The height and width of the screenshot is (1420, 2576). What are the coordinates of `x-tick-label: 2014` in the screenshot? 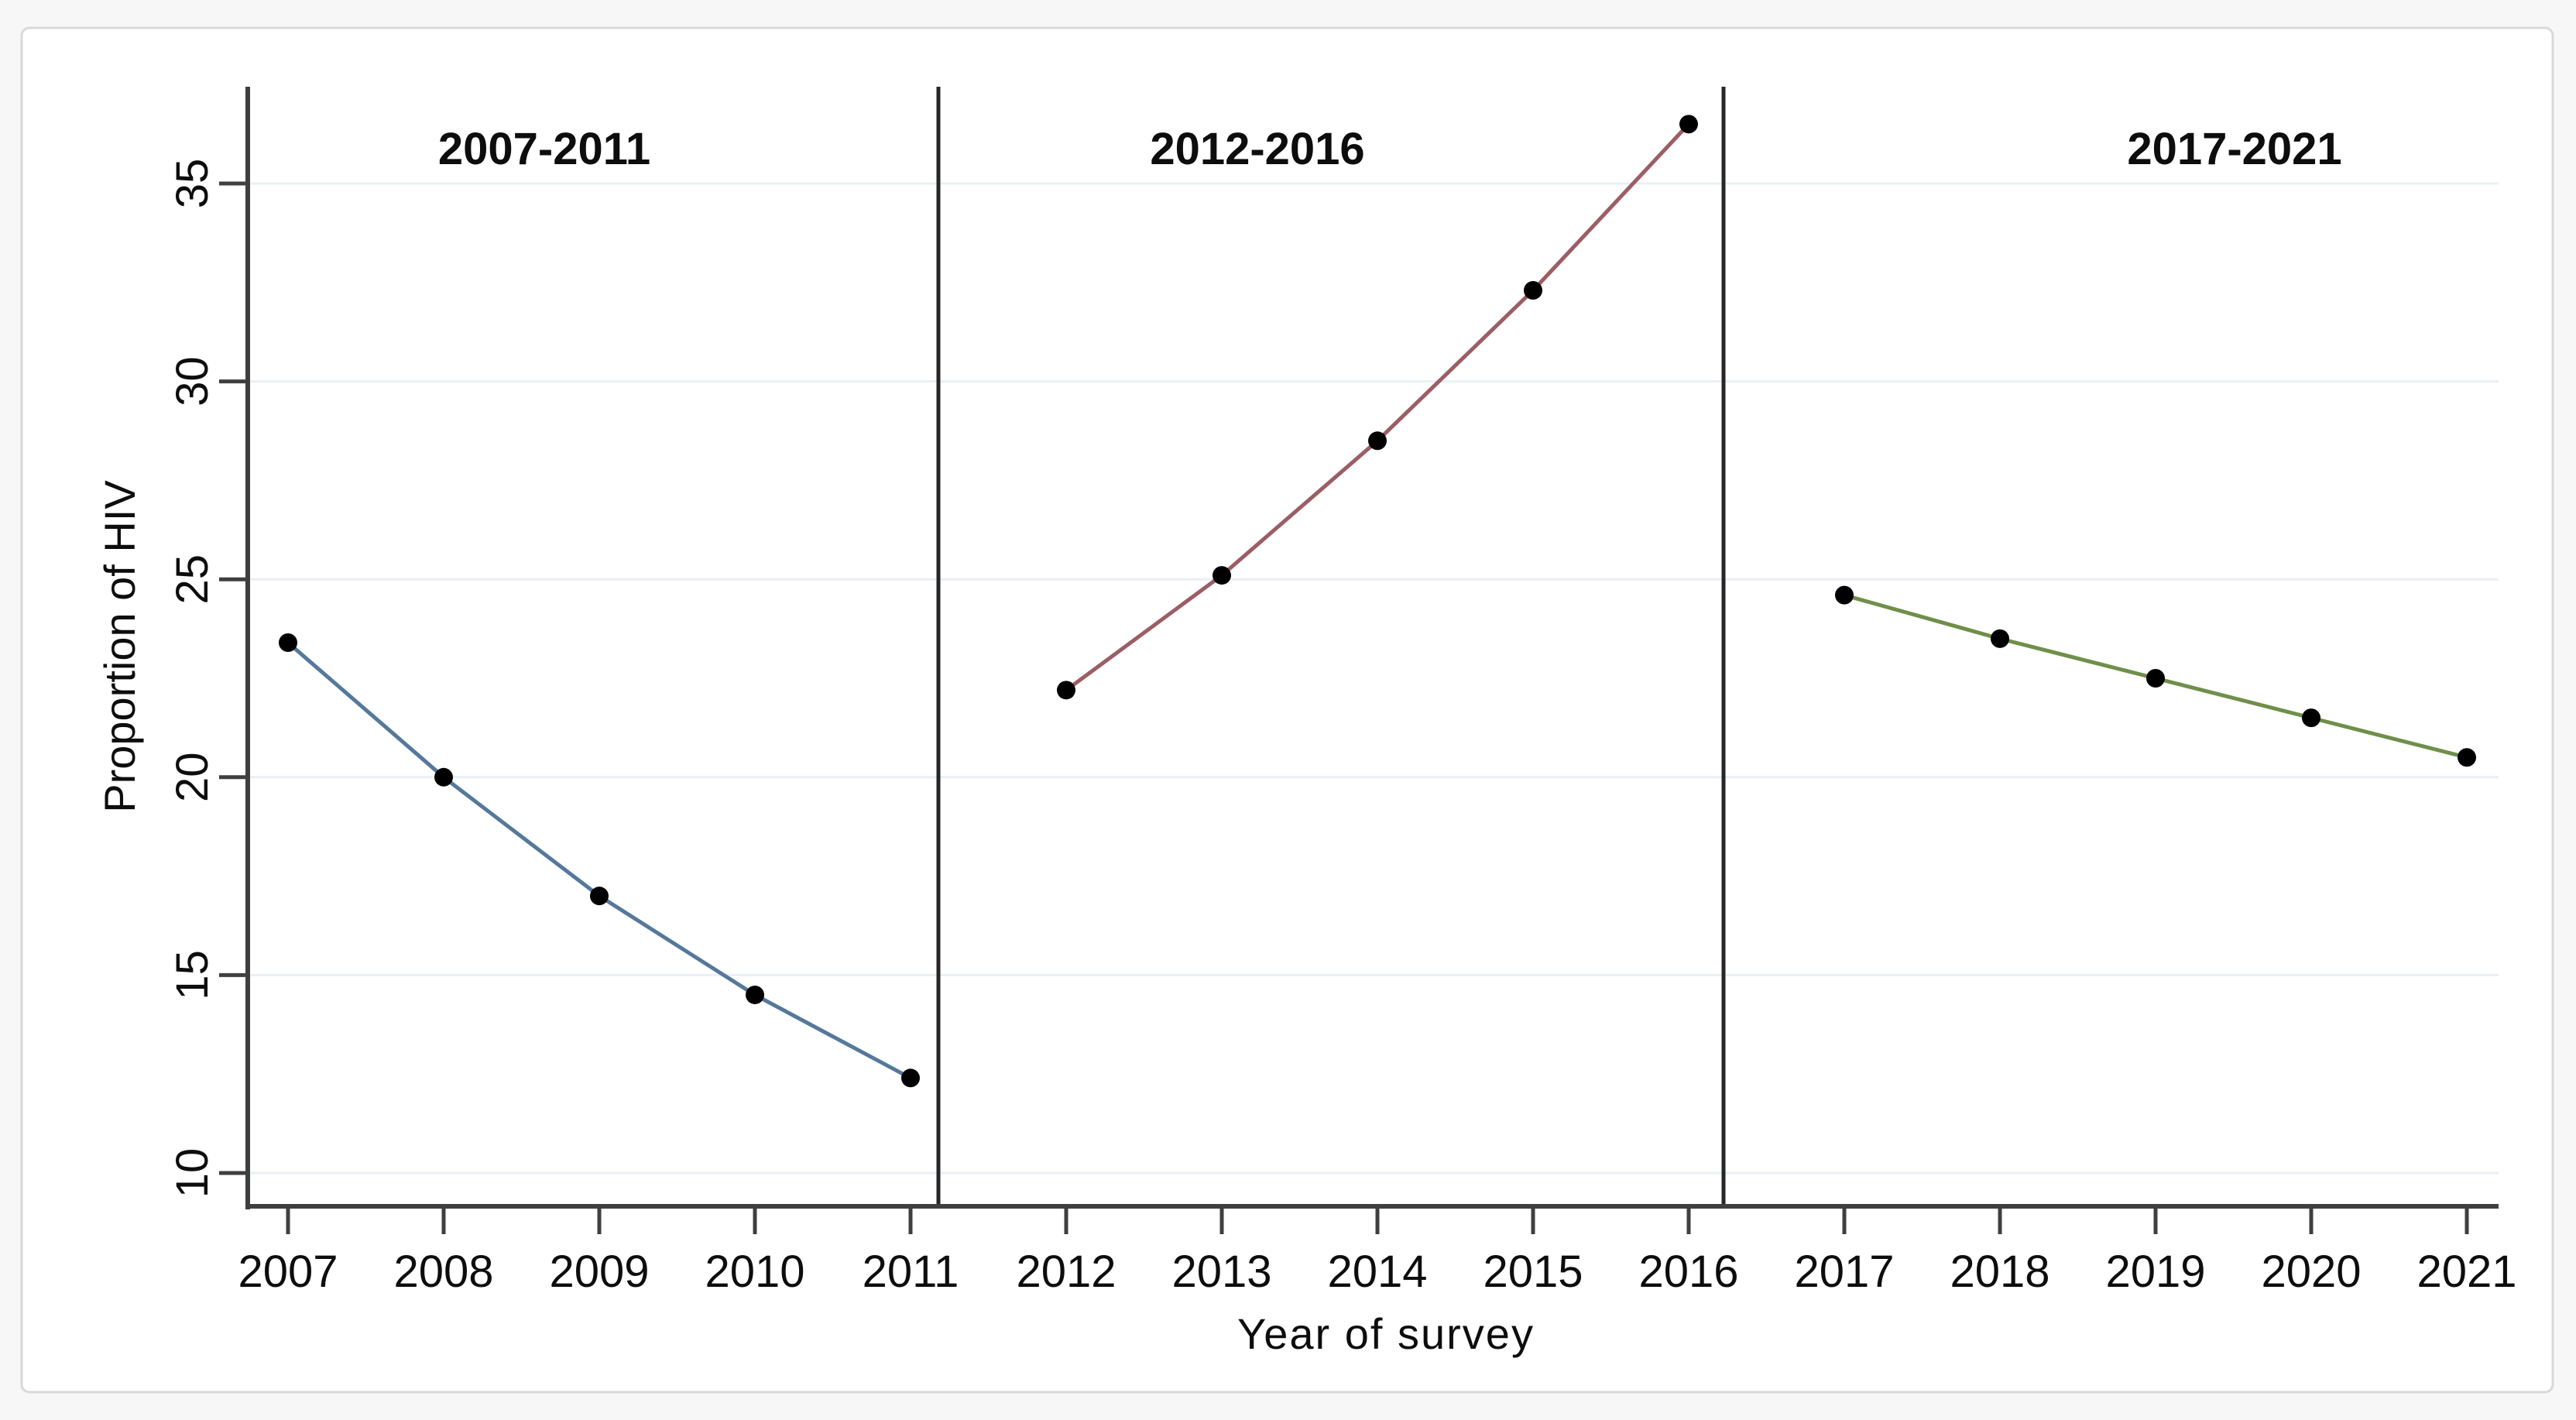 It's located at (1377, 1272).